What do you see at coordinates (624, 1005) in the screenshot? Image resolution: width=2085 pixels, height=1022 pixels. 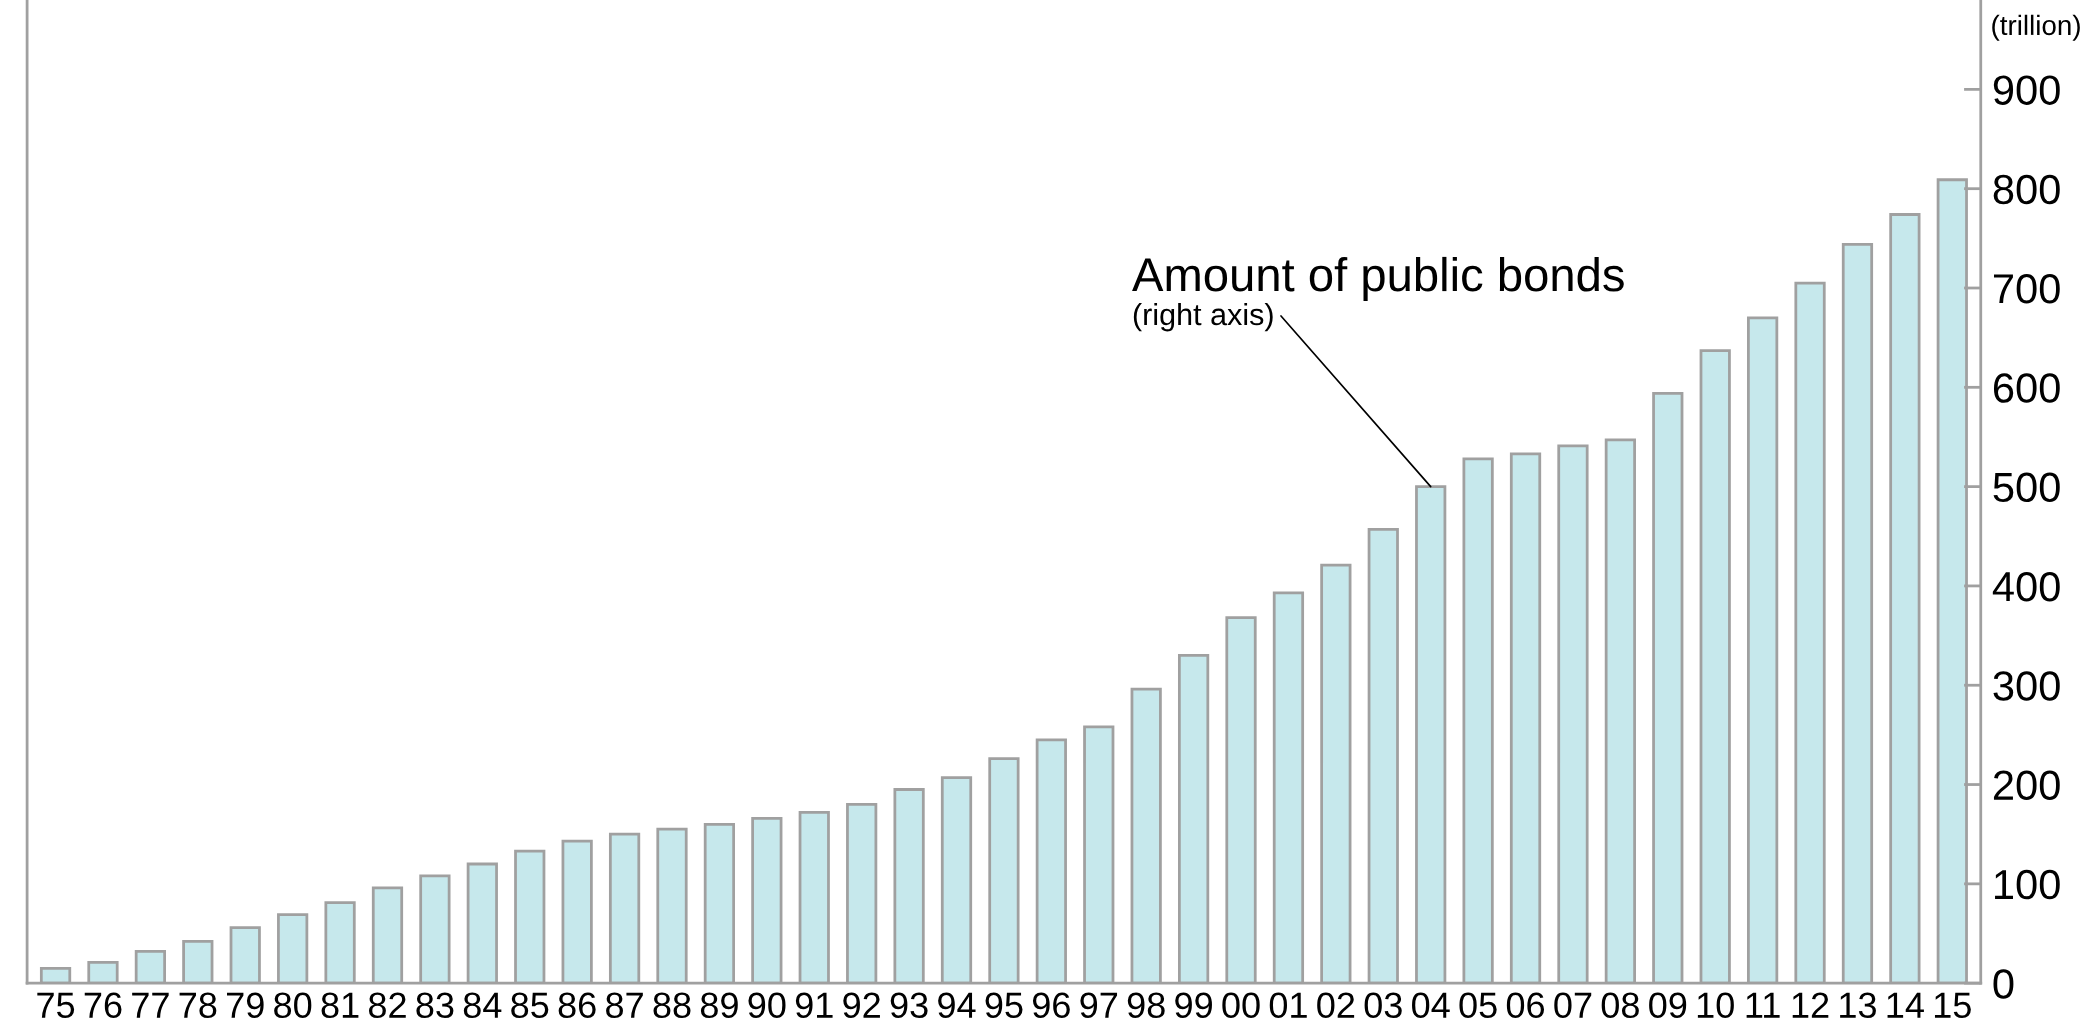 I see `x-tick-label: 87` at bounding box center [624, 1005].